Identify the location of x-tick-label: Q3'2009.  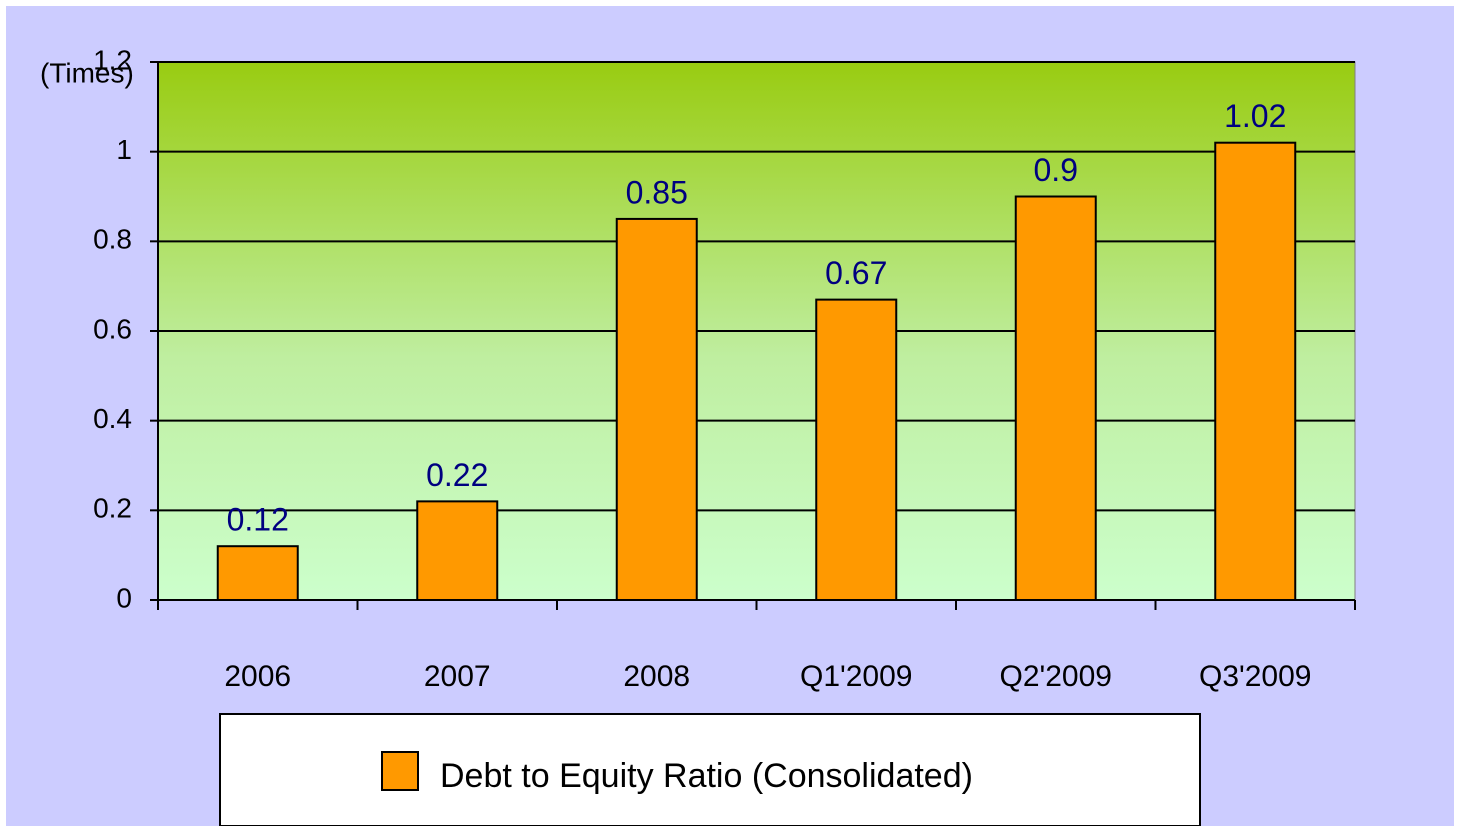
(1255, 676).